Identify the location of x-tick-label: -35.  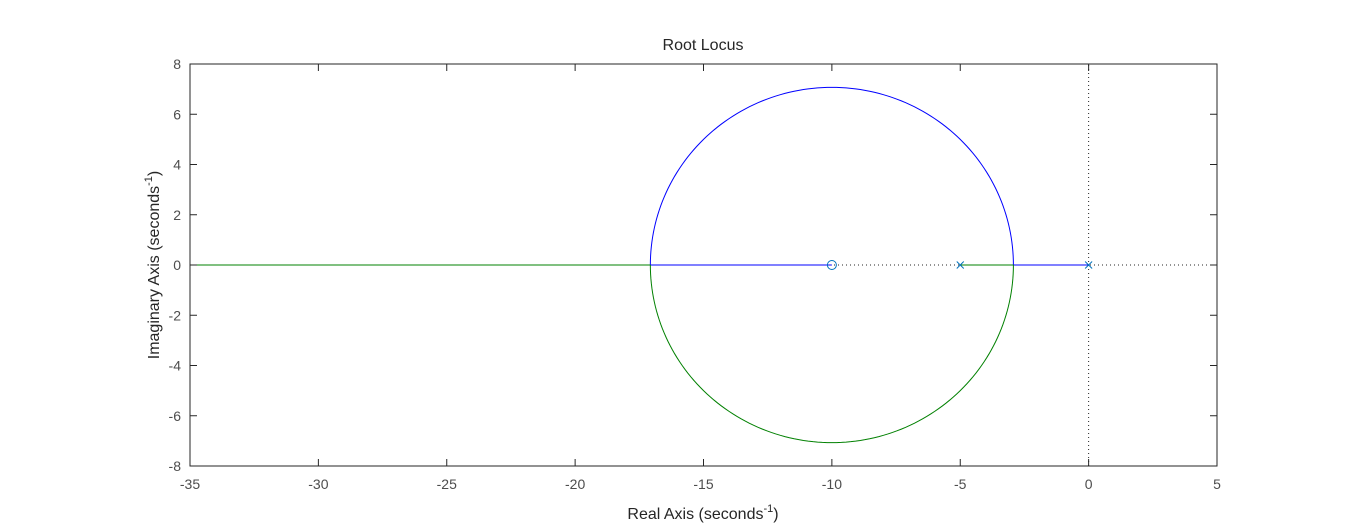
(190, 484).